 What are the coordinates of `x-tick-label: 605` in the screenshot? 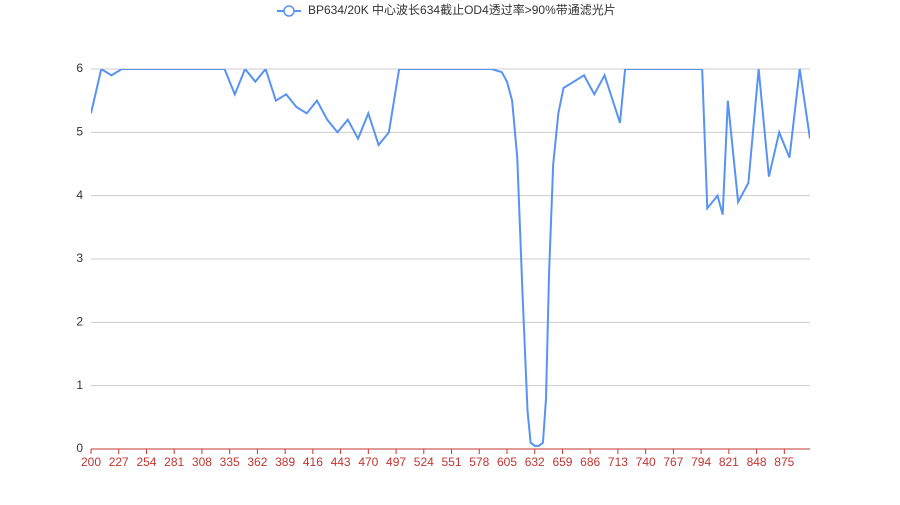 It's located at (507, 462).